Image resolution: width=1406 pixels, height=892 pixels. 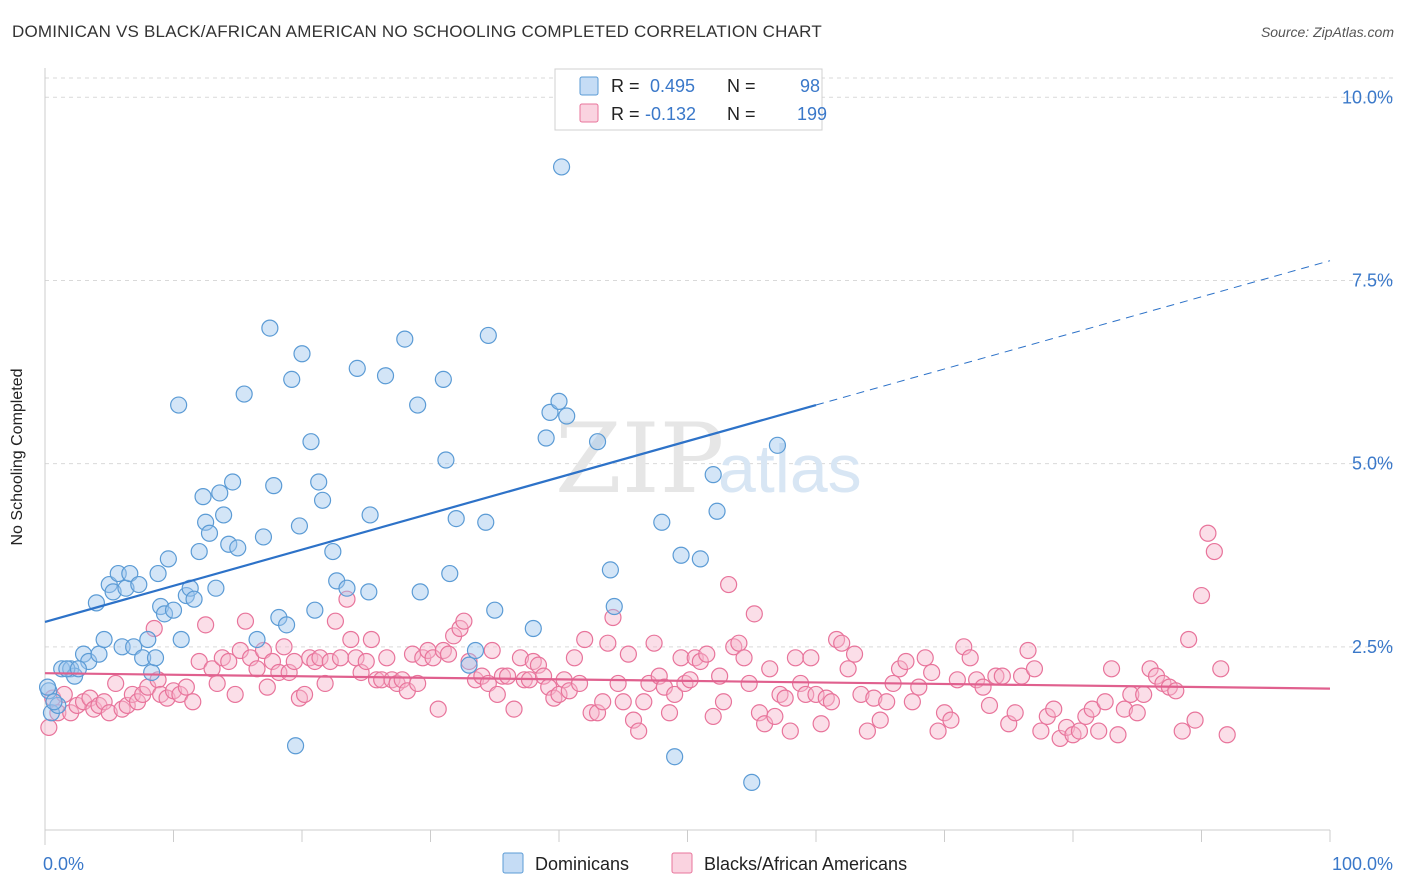 What do you see at coordinates (790, 469) in the screenshot?
I see `watermark-atlas: atlas` at bounding box center [790, 469].